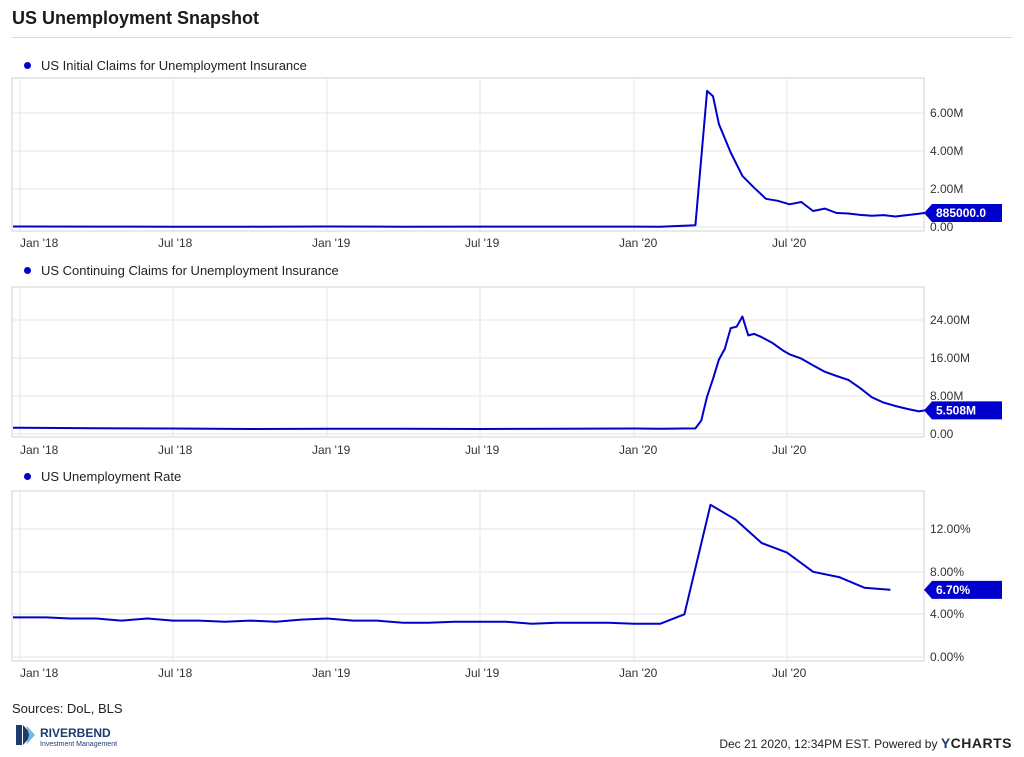  Describe the element at coordinates (947, 572) in the screenshot. I see `y-tick-label: 8.00%` at that location.